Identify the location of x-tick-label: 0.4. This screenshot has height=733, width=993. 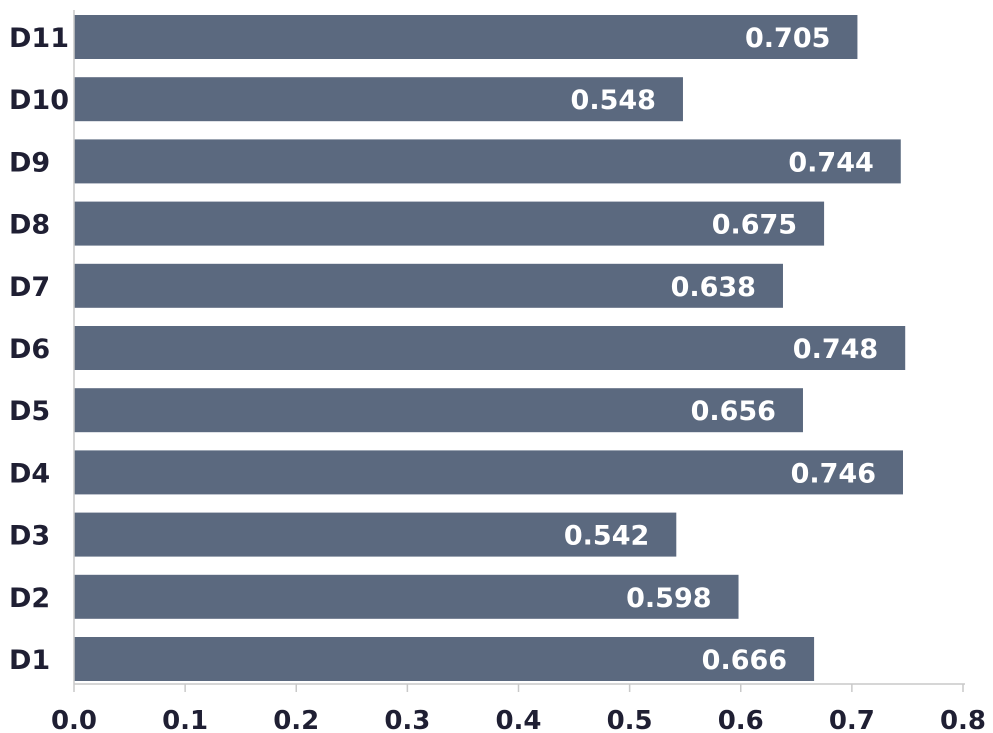
(518, 719).